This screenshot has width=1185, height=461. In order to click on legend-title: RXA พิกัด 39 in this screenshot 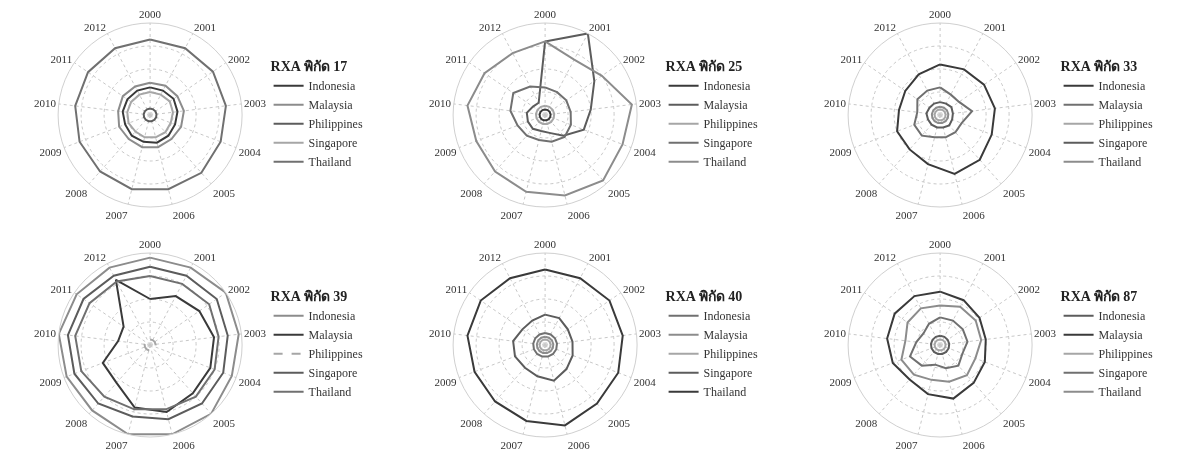, I will do `click(309, 297)`.